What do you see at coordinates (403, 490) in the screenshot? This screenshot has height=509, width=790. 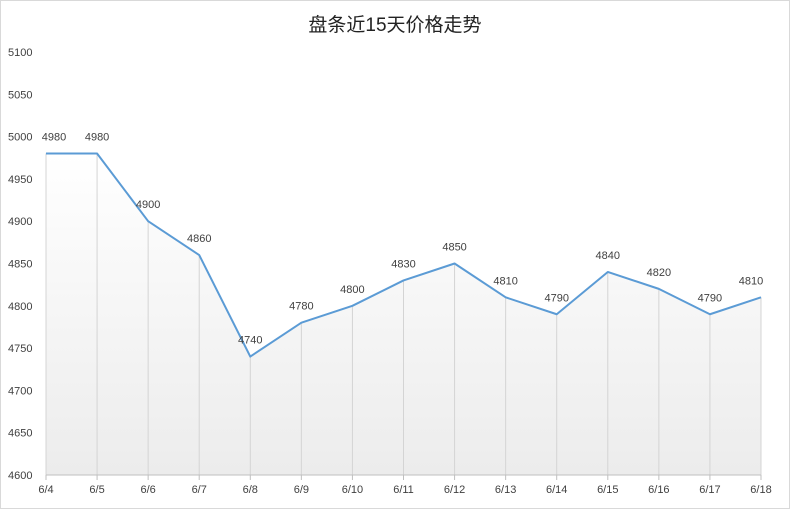 I see `x-tick-label: 6/11` at bounding box center [403, 490].